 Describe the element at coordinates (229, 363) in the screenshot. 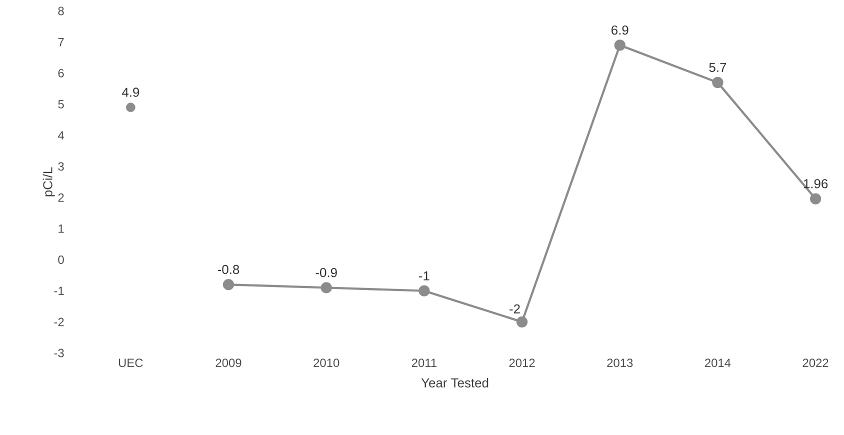

I see `x-tick-label: 2009` at that location.